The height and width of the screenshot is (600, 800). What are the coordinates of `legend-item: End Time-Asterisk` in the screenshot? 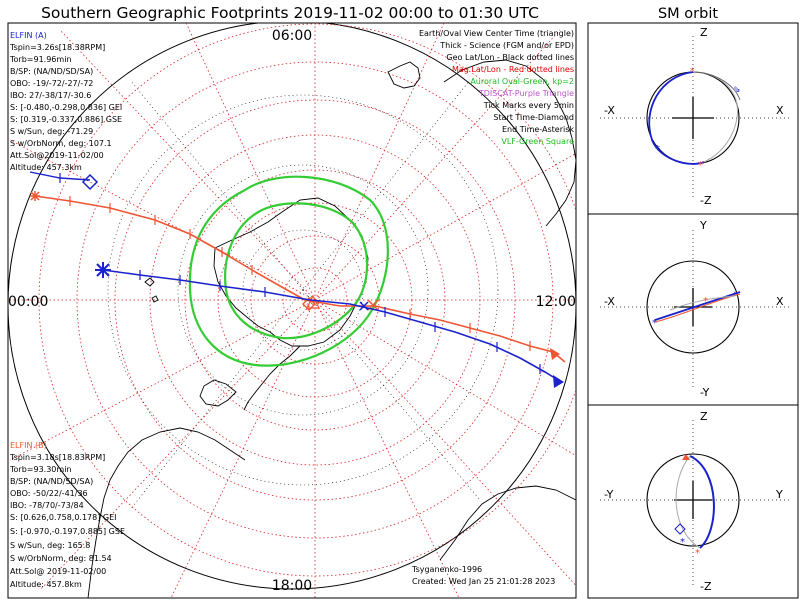 It's located at (538, 129).